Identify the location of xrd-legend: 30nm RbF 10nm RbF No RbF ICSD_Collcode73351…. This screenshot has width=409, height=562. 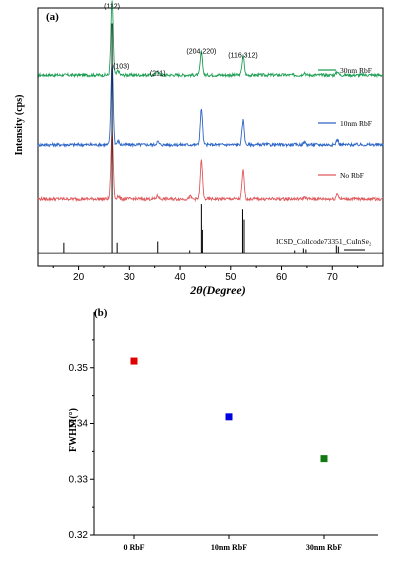
(324, 158).